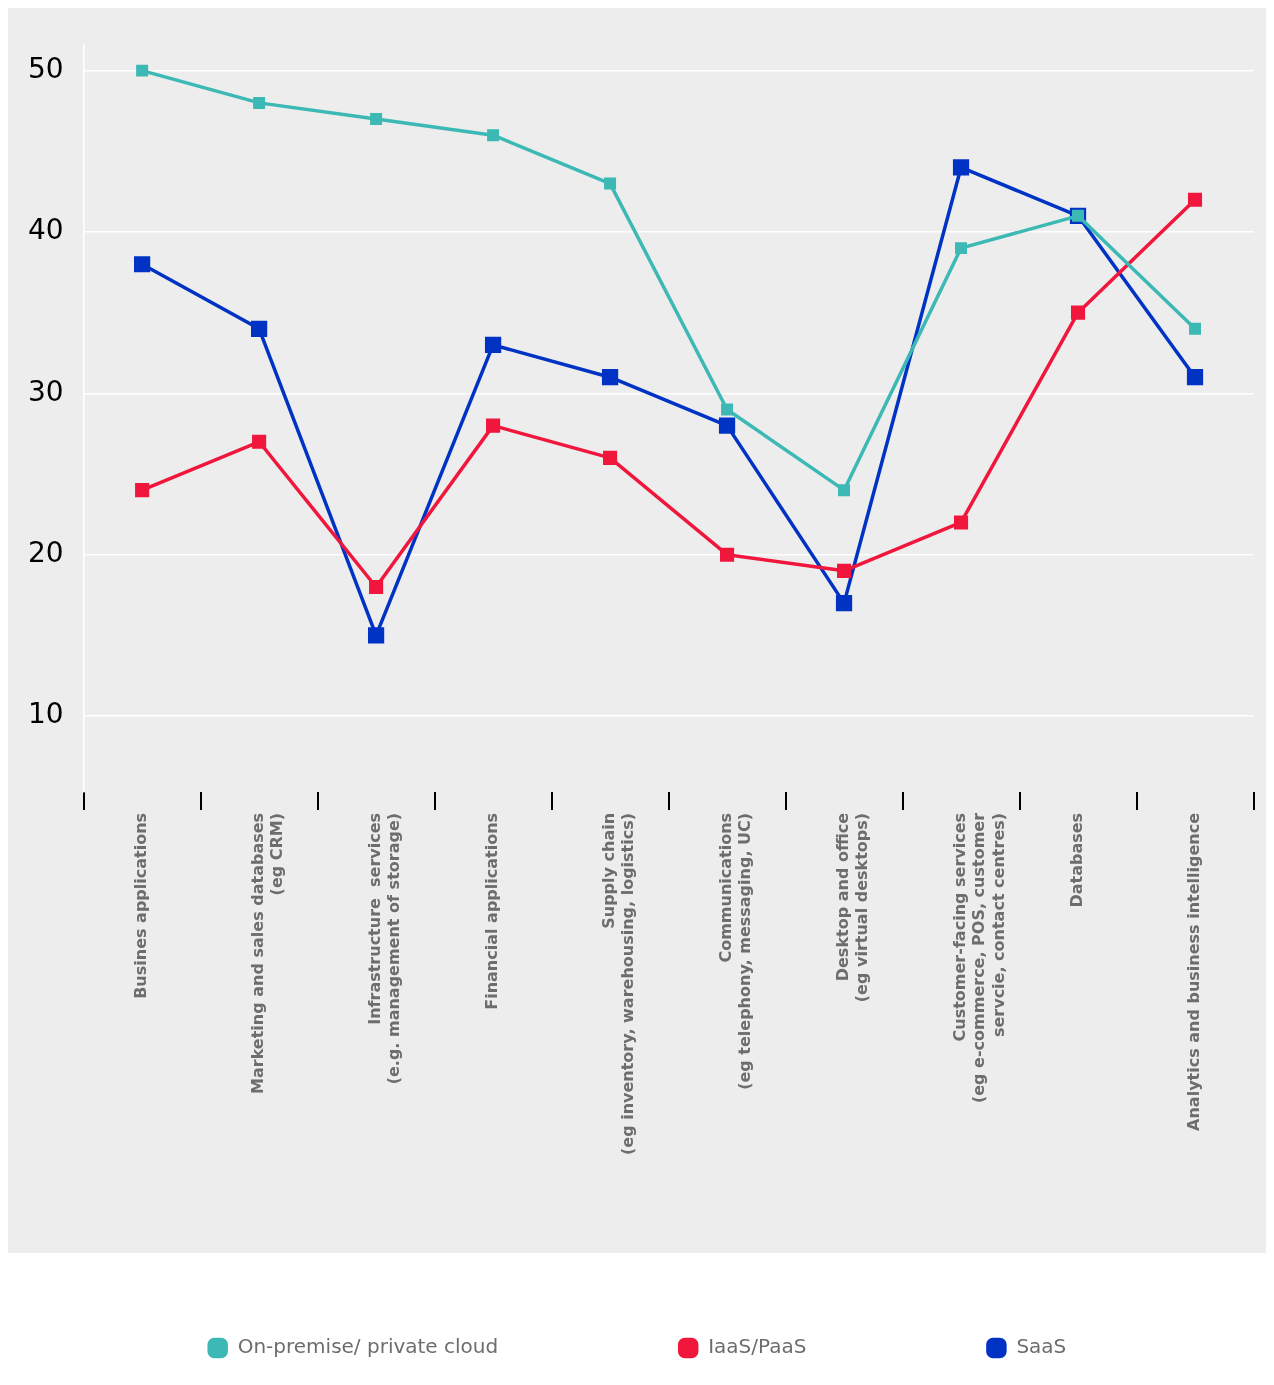 This screenshot has height=1385, width=1274. What do you see at coordinates (618, 984) in the screenshot?
I see `x-tick-label: Supply chain (eg inventory, warehousing, logistics)` at bounding box center [618, 984].